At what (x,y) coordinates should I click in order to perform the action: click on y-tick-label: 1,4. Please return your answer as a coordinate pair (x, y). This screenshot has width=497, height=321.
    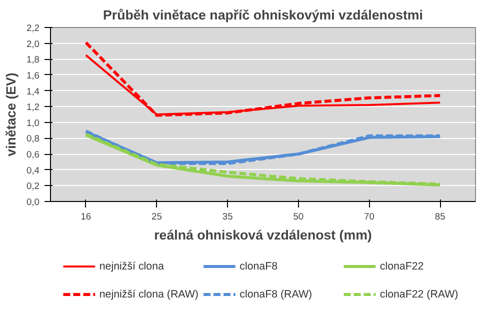
    Looking at the image, I should click on (33, 91).